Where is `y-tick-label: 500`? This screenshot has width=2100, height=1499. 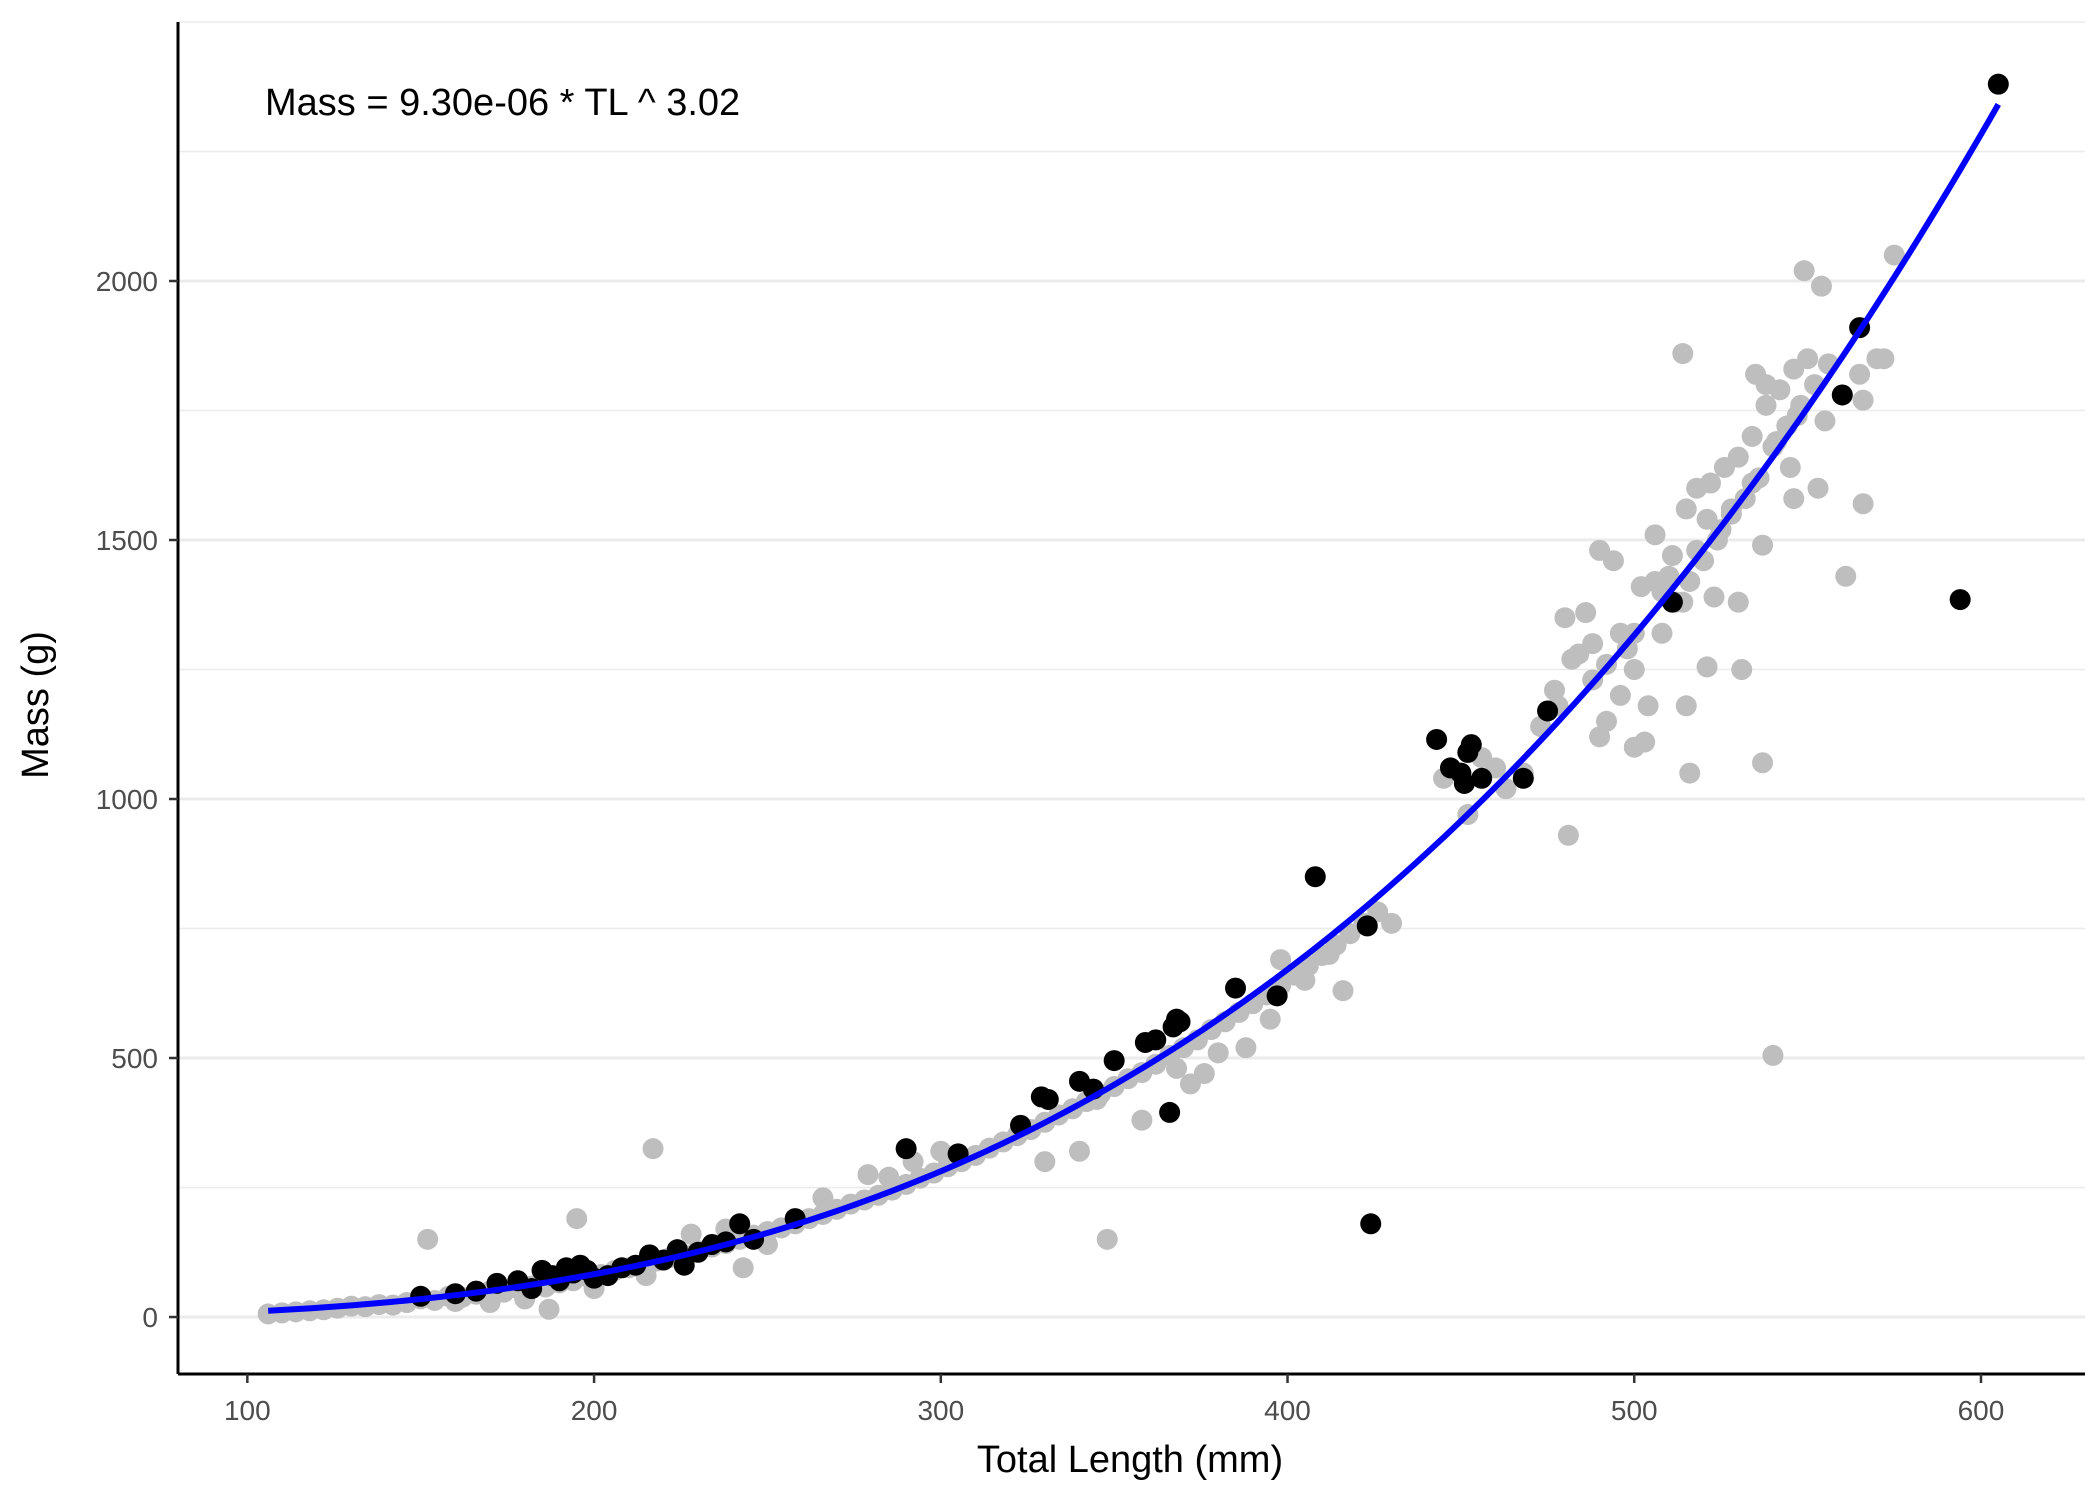 y-tick-label: 500 is located at coordinates (134, 1058).